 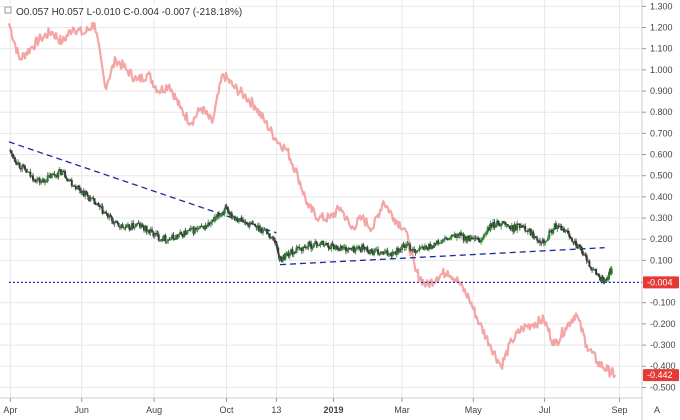 I want to click on y-tick-label: 1.200, so click(x=661, y=28).